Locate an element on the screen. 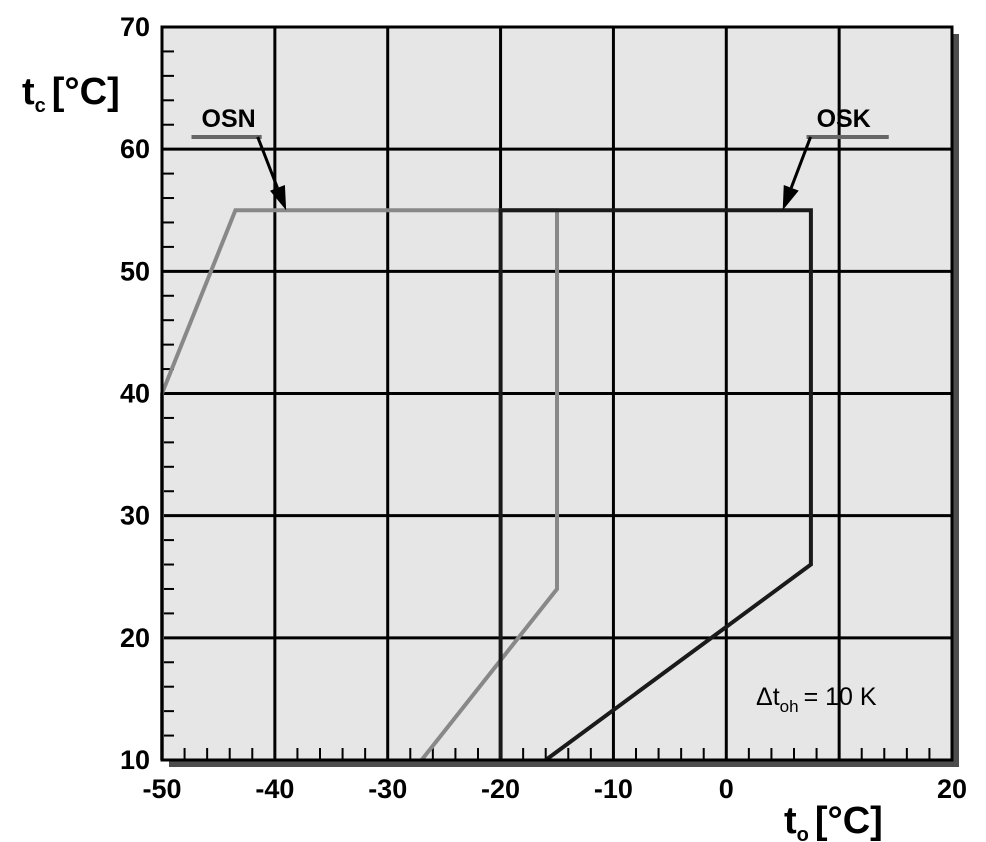  annotation-value: = 10 K is located at coordinates (840, 697).